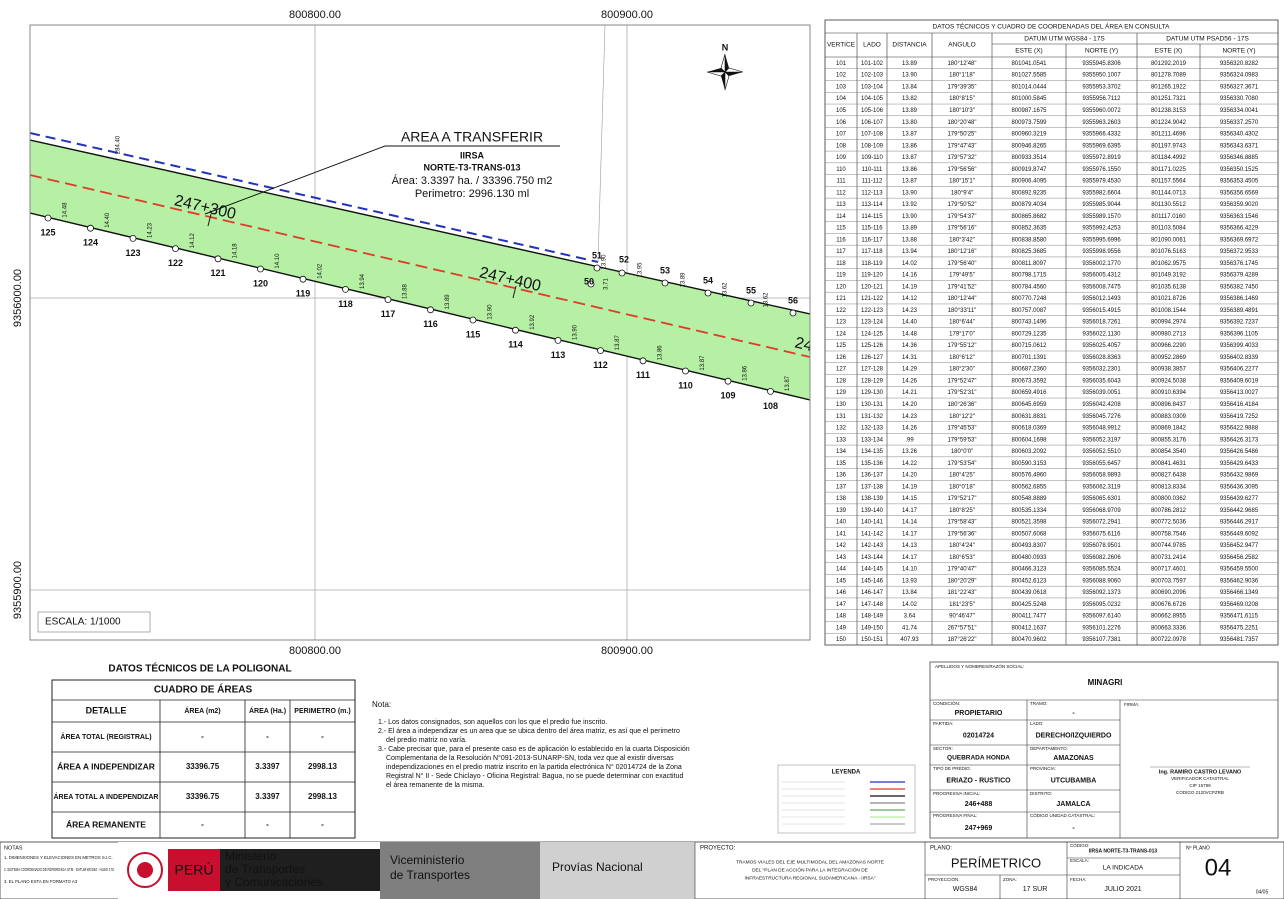 This screenshot has width=1284, height=899. What do you see at coordinates (1239, 511) in the screenshot?
I see `table-cell: 9356442.9685` at bounding box center [1239, 511].